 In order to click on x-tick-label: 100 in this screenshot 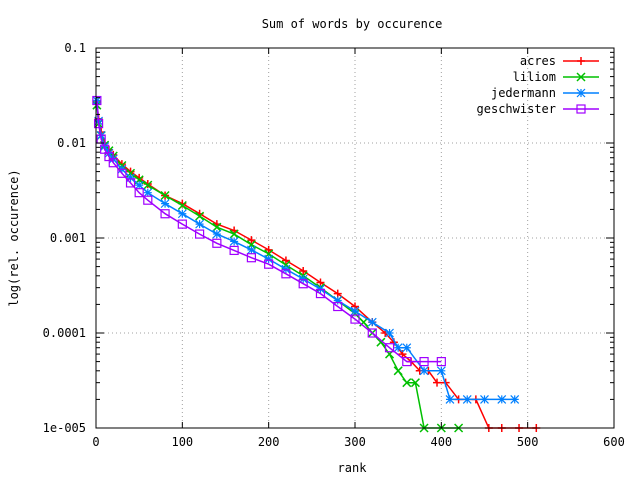, I will do `click(182, 442)`.